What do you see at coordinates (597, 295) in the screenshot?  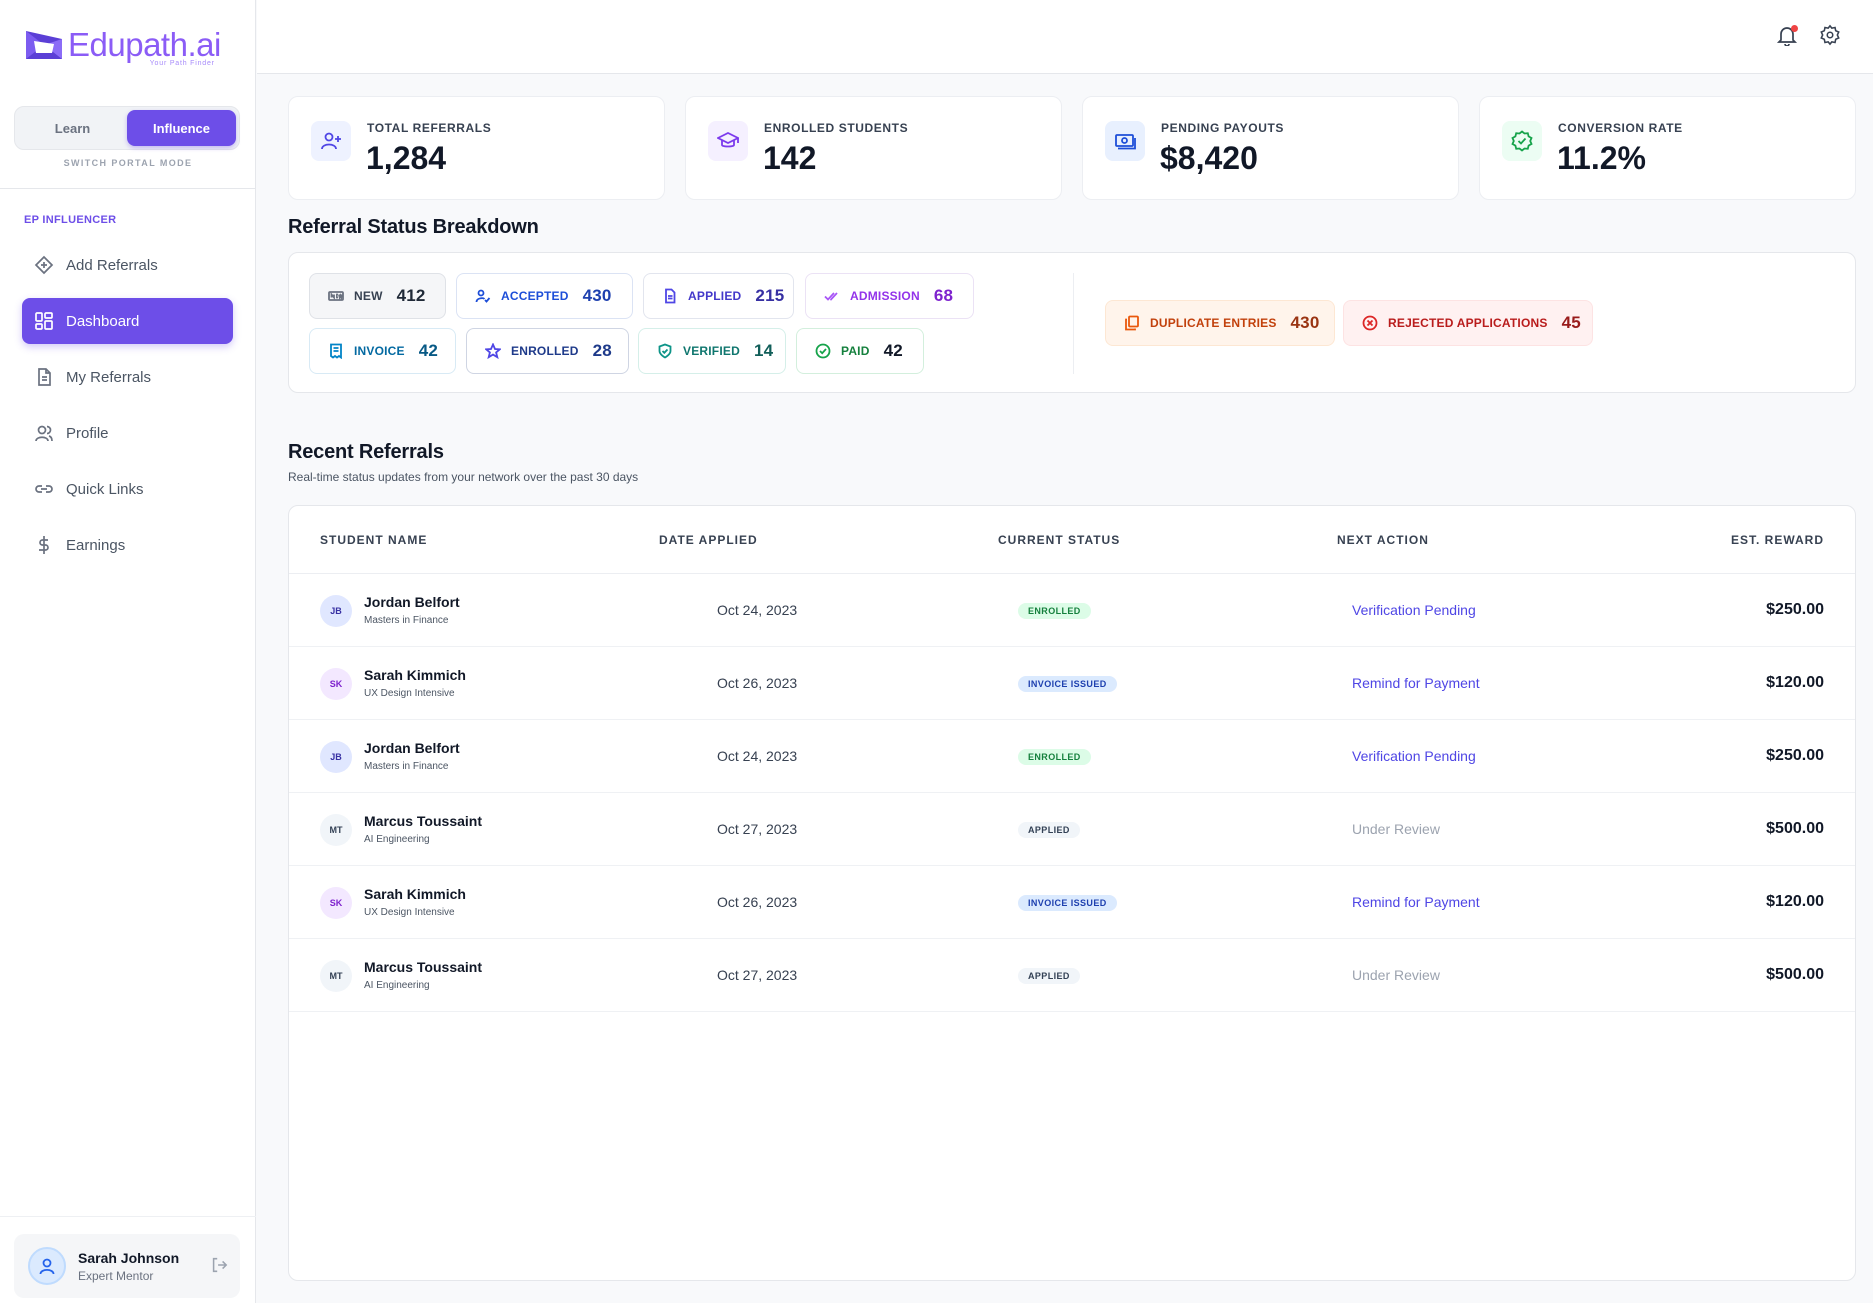 I see `chip-count: 430` at bounding box center [597, 295].